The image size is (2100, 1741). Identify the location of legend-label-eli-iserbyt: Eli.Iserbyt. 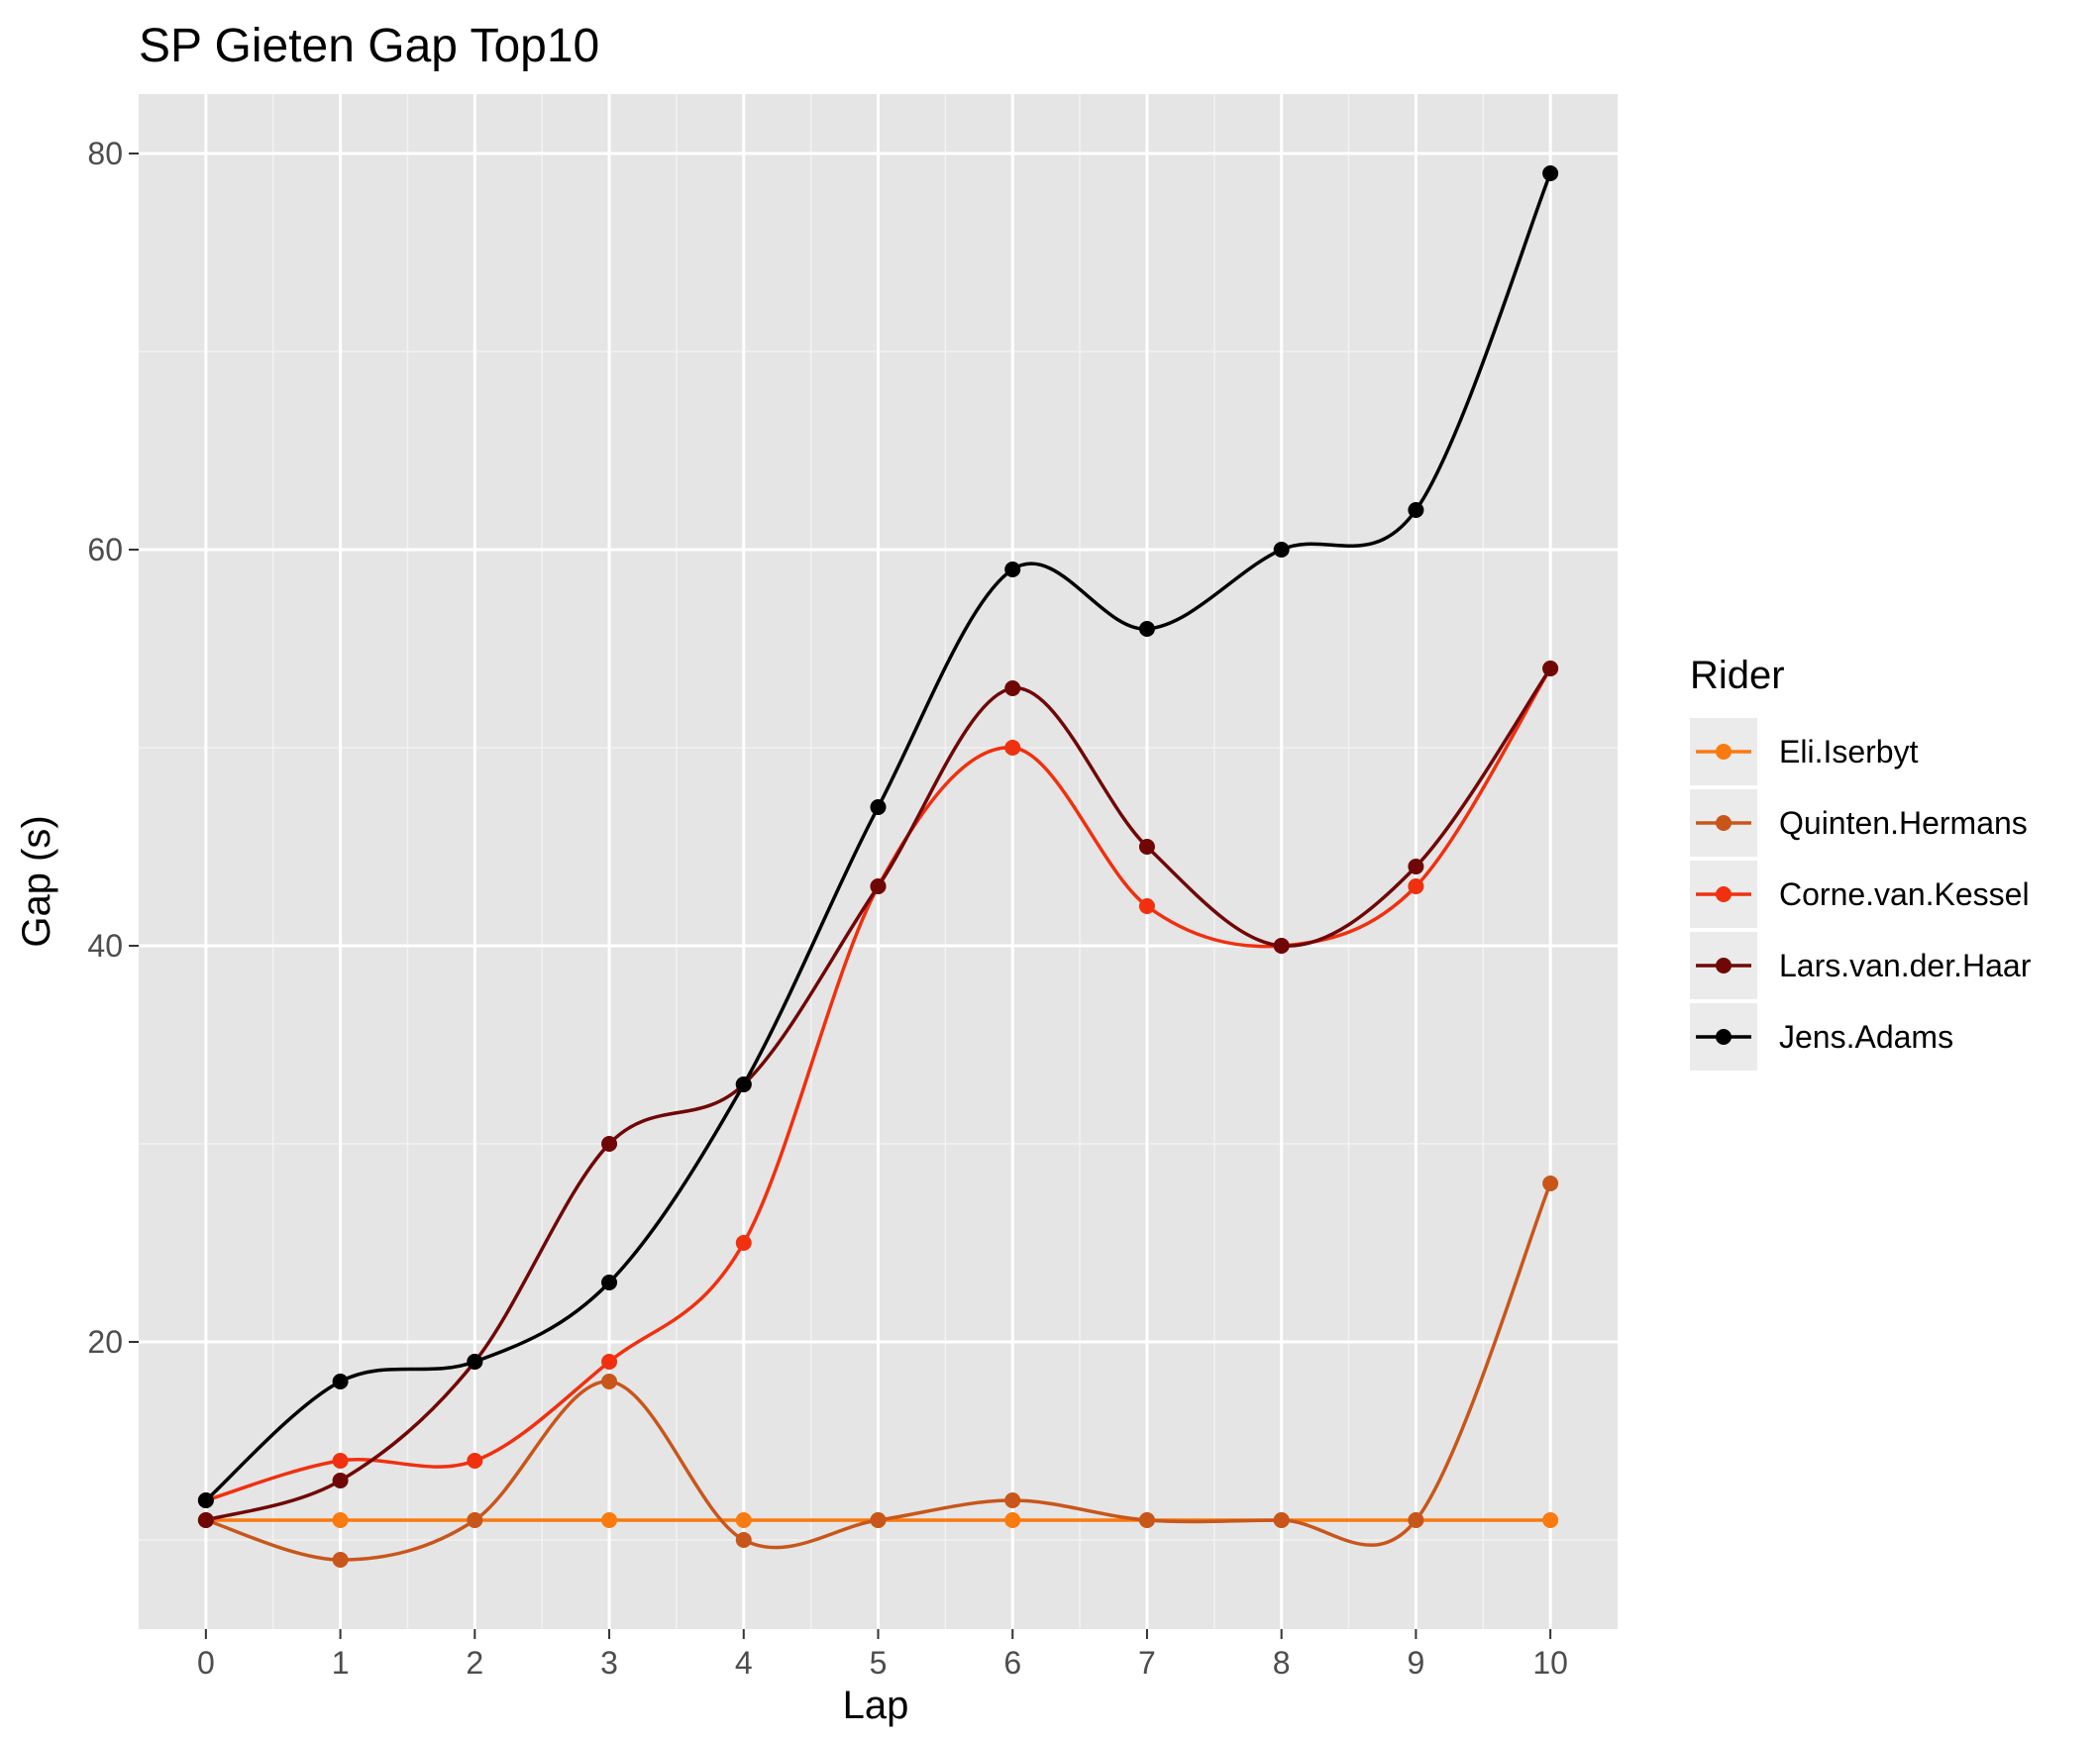
(1849, 752).